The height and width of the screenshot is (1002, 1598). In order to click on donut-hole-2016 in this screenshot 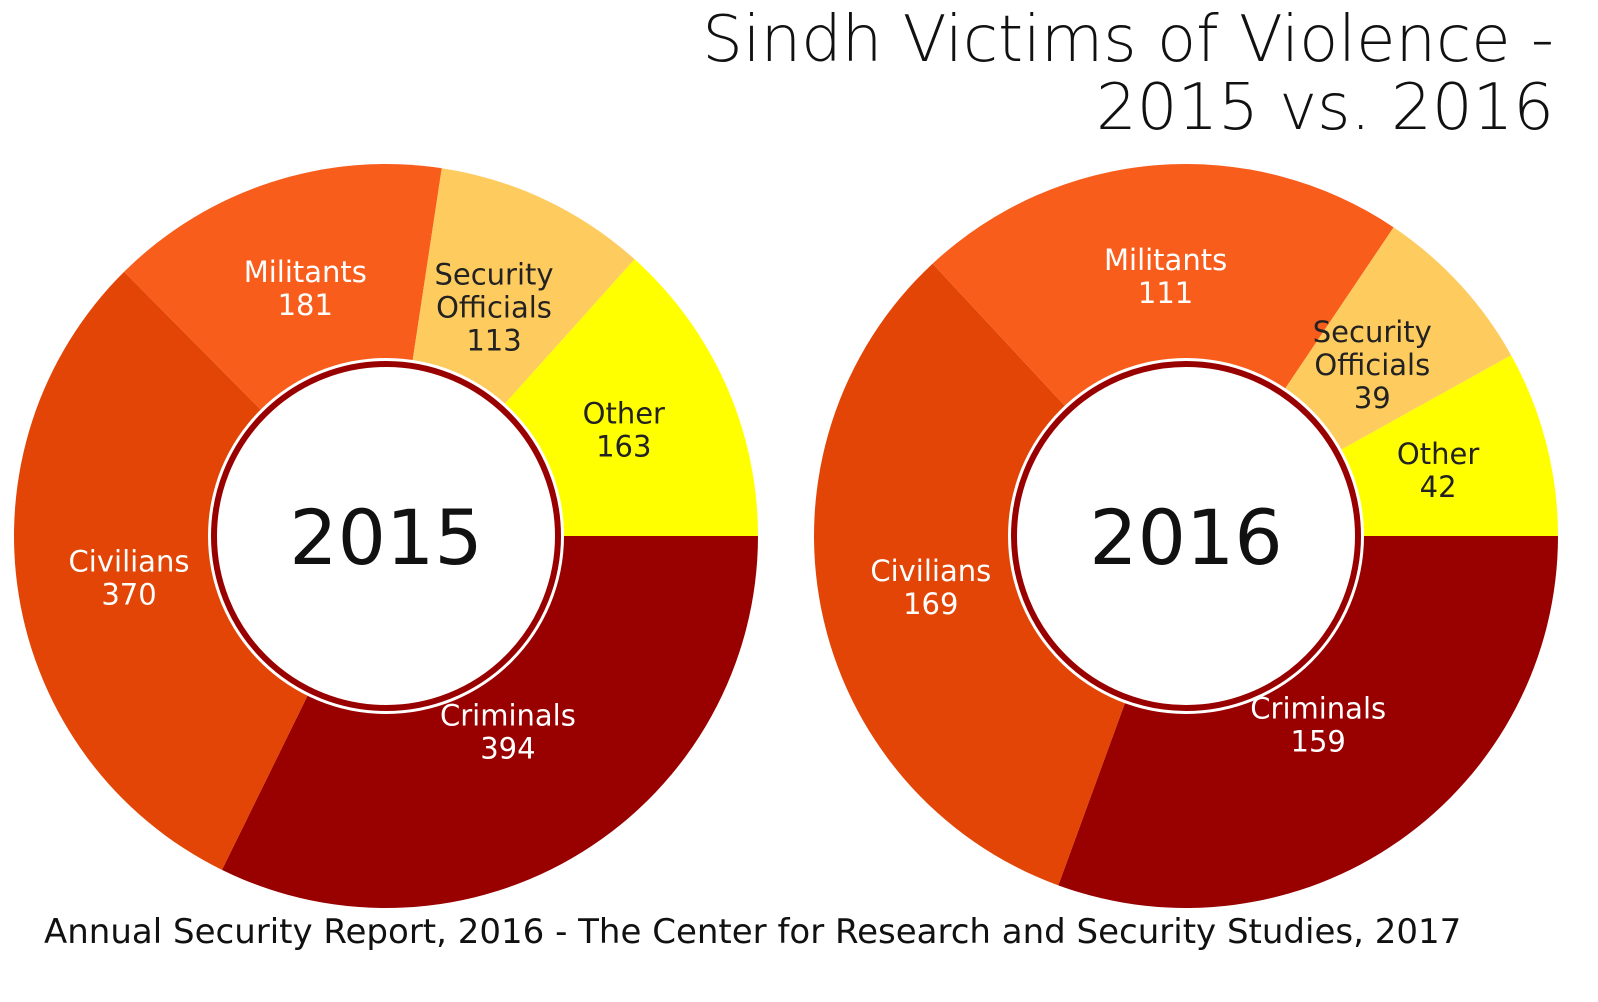, I will do `click(1186, 536)`.